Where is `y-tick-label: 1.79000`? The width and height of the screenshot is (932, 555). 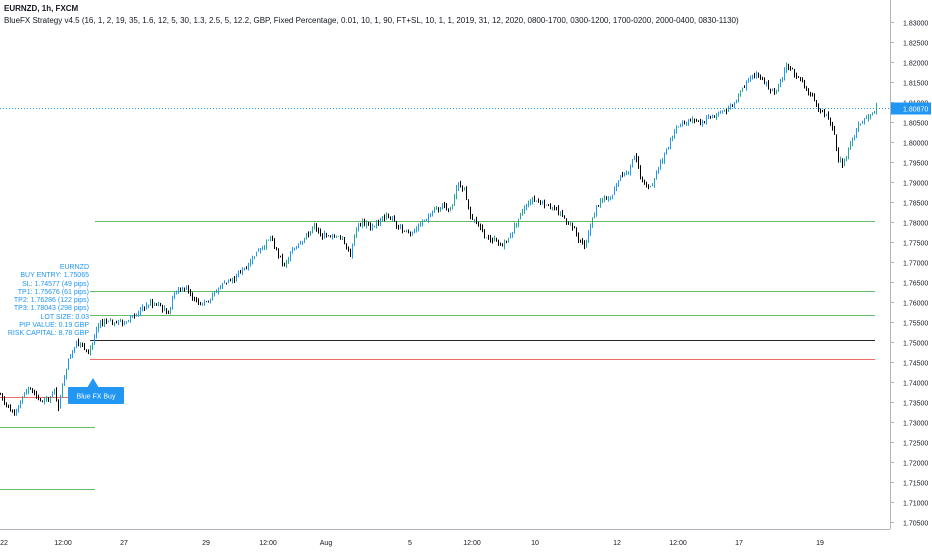
y-tick-label: 1.79000 is located at coordinates (915, 184).